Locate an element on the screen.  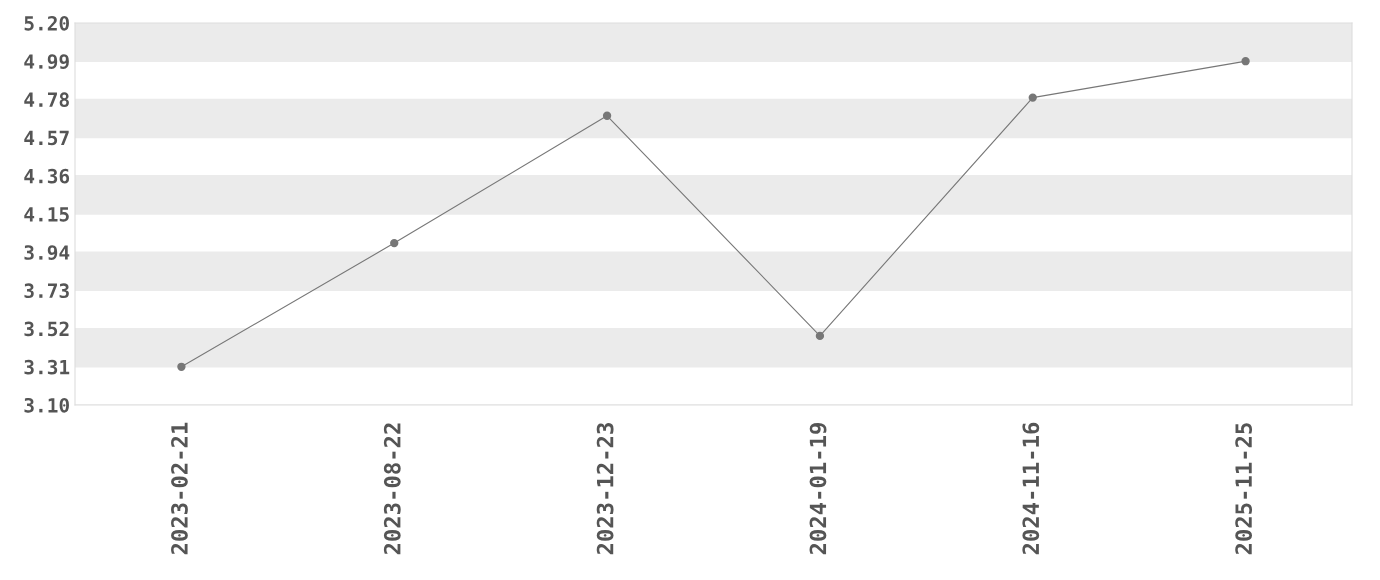
x-tick-label: 2024-01-19 is located at coordinates (818, 489).